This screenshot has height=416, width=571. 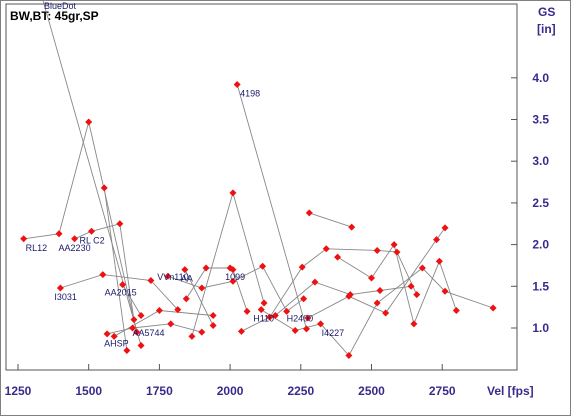 What do you see at coordinates (65, 297) in the screenshot?
I see `point-label: I3031` at bounding box center [65, 297].